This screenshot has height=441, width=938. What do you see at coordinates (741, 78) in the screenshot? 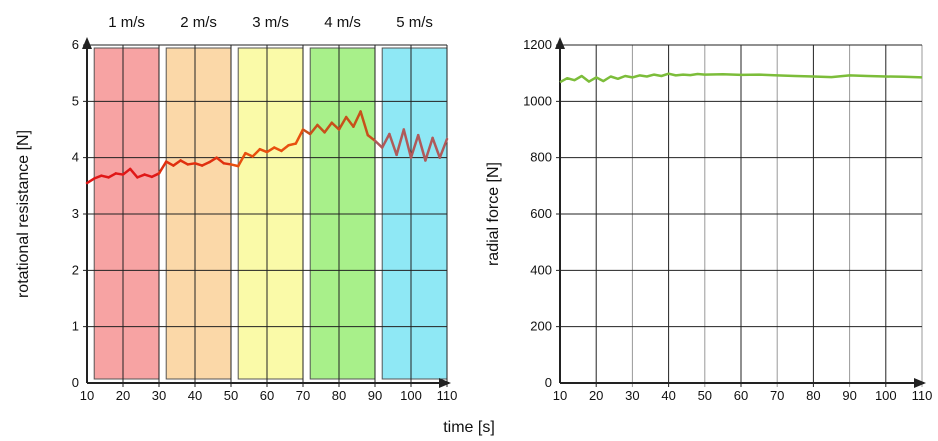
I see `series-line` at bounding box center [741, 78].